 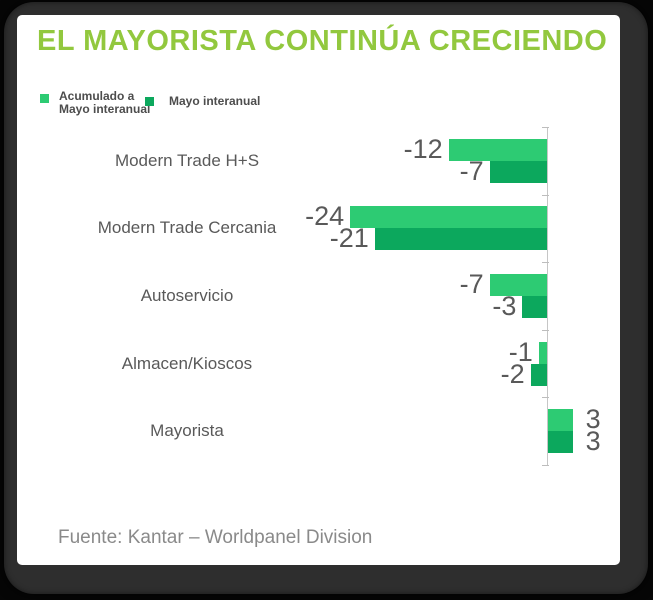 I want to click on legend-label-mayo: Mayo interanual, so click(x=215, y=101).